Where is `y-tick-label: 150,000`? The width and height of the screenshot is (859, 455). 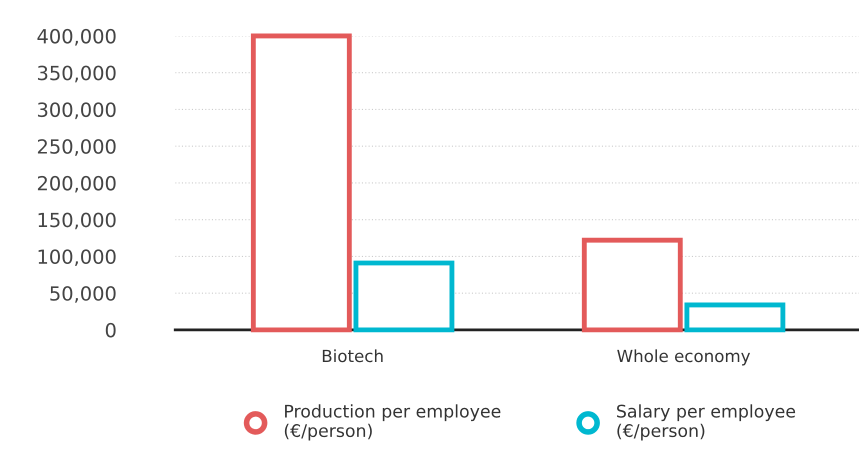 y-tick-label: 150,000 is located at coordinates (77, 221).